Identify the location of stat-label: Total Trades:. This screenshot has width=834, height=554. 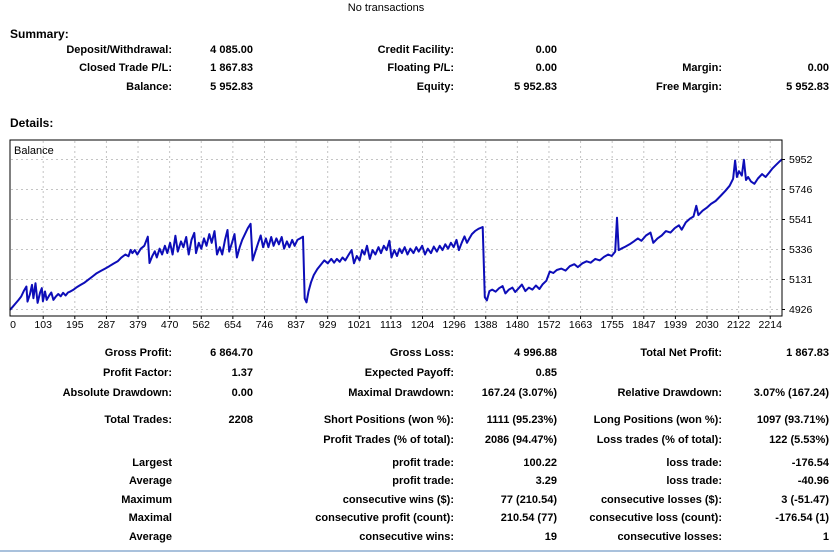
(138, 420).